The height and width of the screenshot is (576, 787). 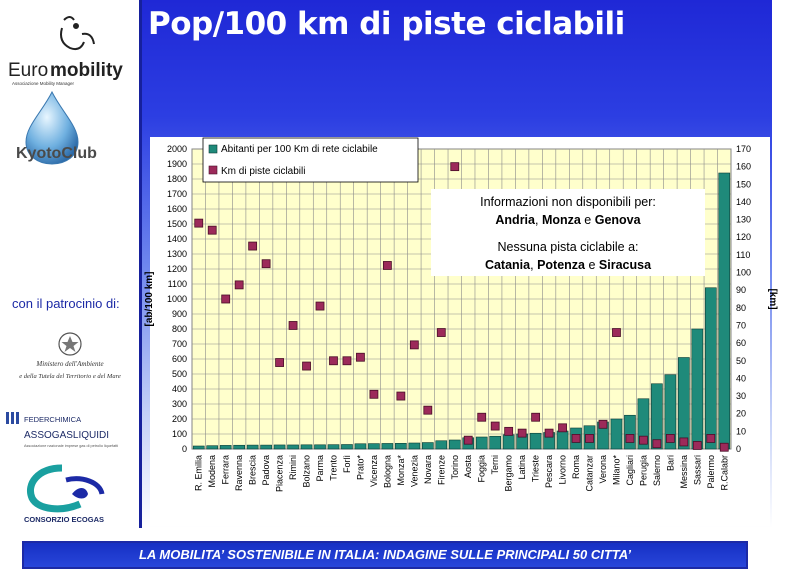 I want to click on y-left-tick-label: 1100, so click(x=177, y=284).